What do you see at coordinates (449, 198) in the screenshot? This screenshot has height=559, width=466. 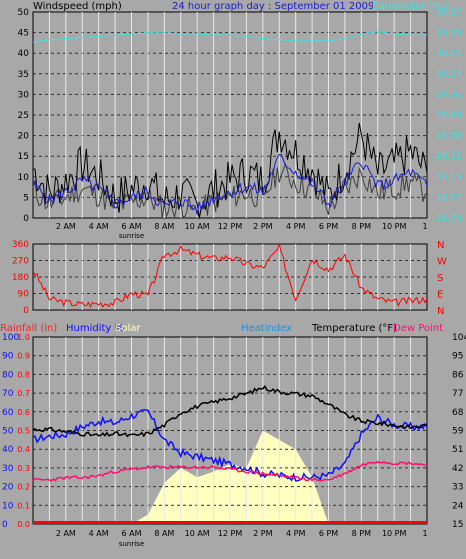 I see `barometer-ytick: 28.97` at bounding box center [449, 198].